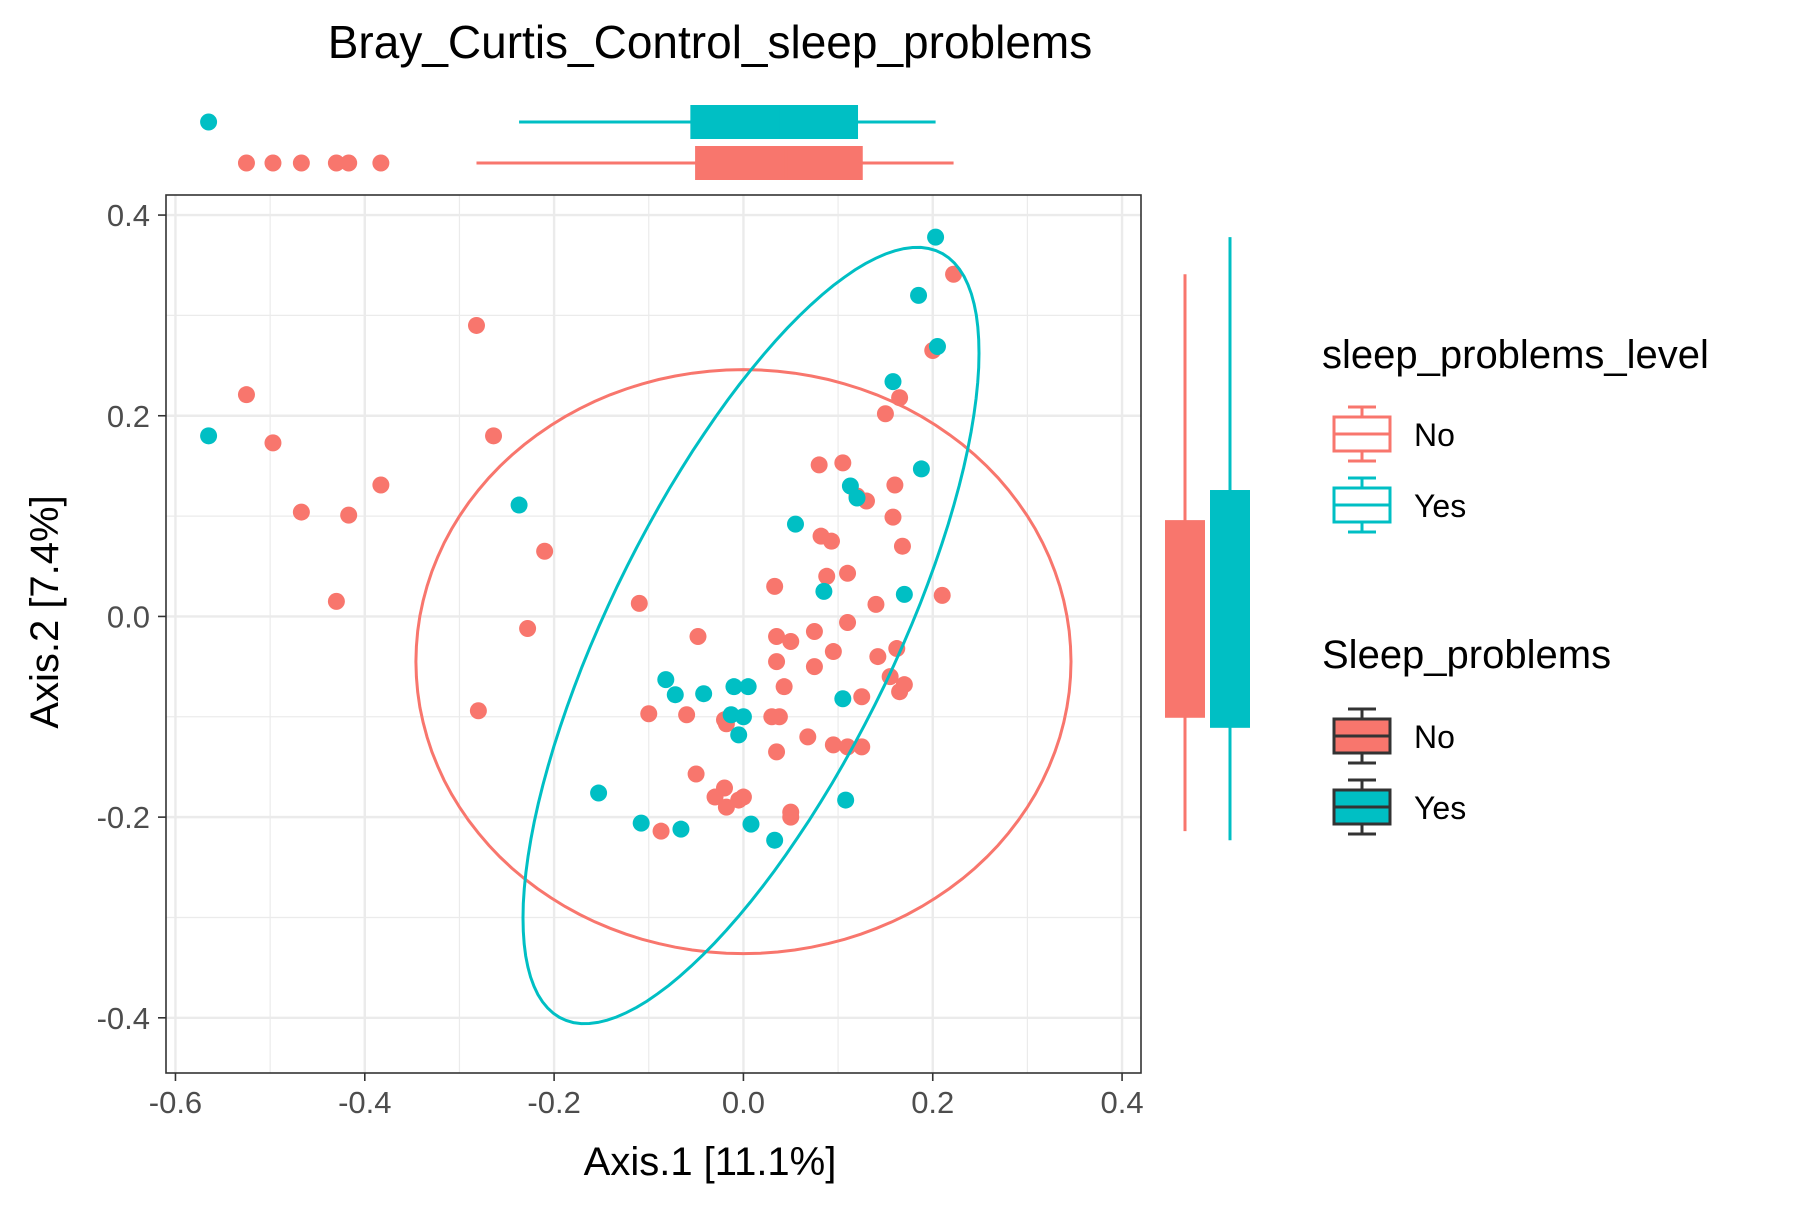 This screenshot has width=1800, height=1205. Describe the element at coordinates (1515, 355) in the screenshot. I see `legend-title-sleep-problems-level: sleep_problems_level` at that location.